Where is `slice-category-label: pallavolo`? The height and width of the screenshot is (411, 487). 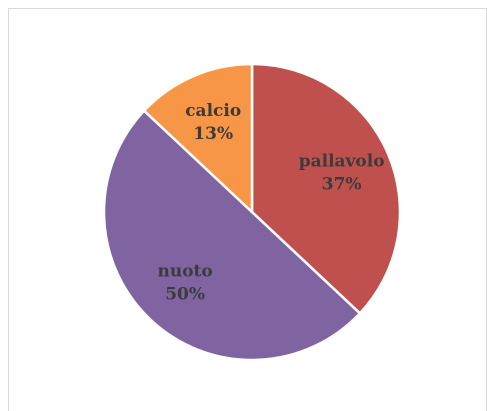
slice-category-label: pallavolo is located at coordinates (342, 162).